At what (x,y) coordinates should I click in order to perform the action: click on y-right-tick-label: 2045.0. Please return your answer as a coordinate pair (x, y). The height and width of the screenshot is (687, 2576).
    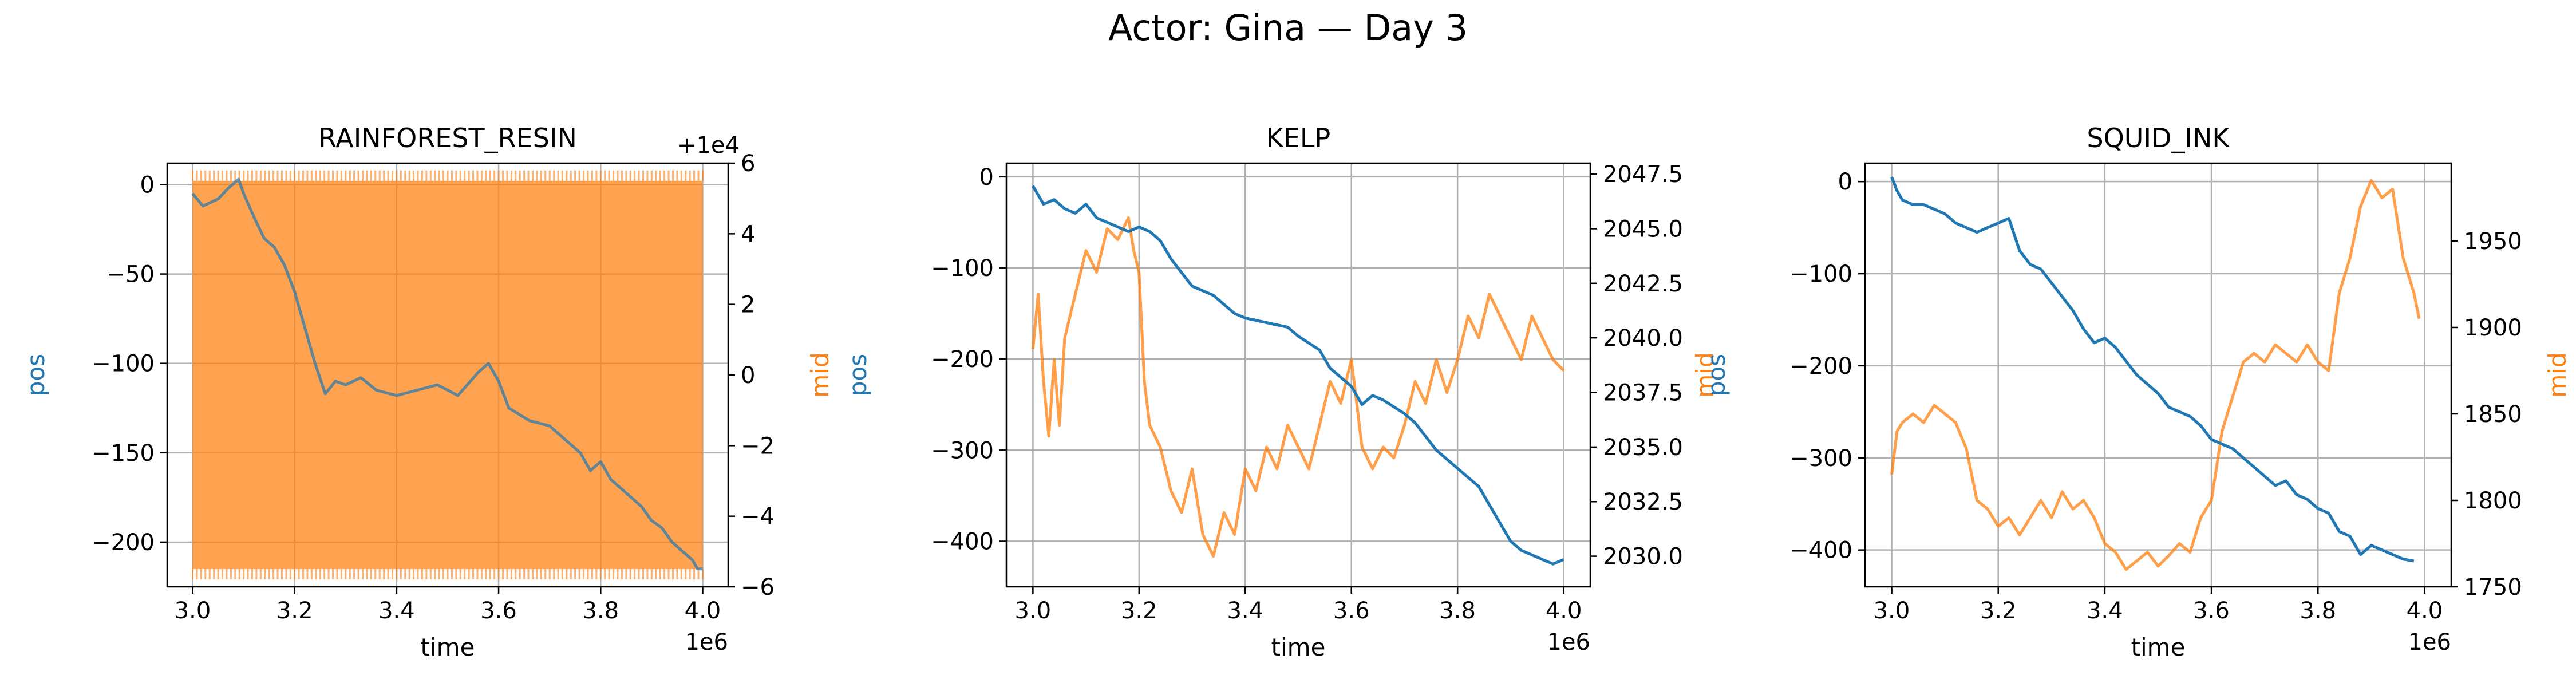
    Looking at the image, I should click on (1643, 229).